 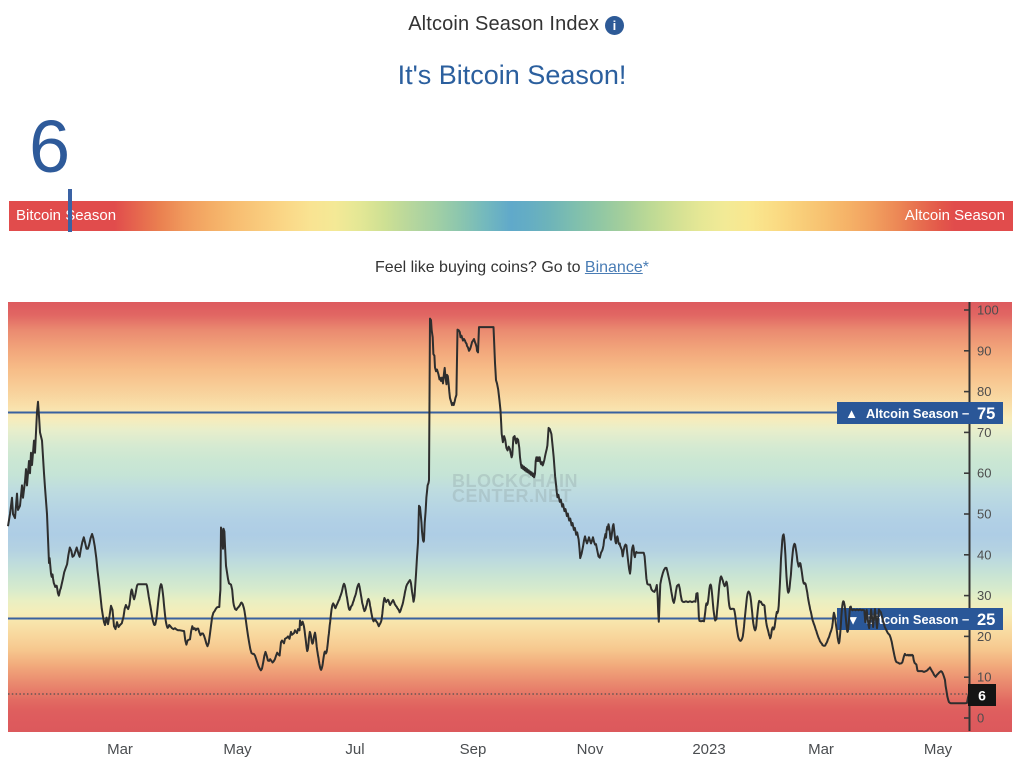 What do you see at coordinates (980, 718) in the screenshot?
I see `svg-text: 0` at bounding box center [980, 718].